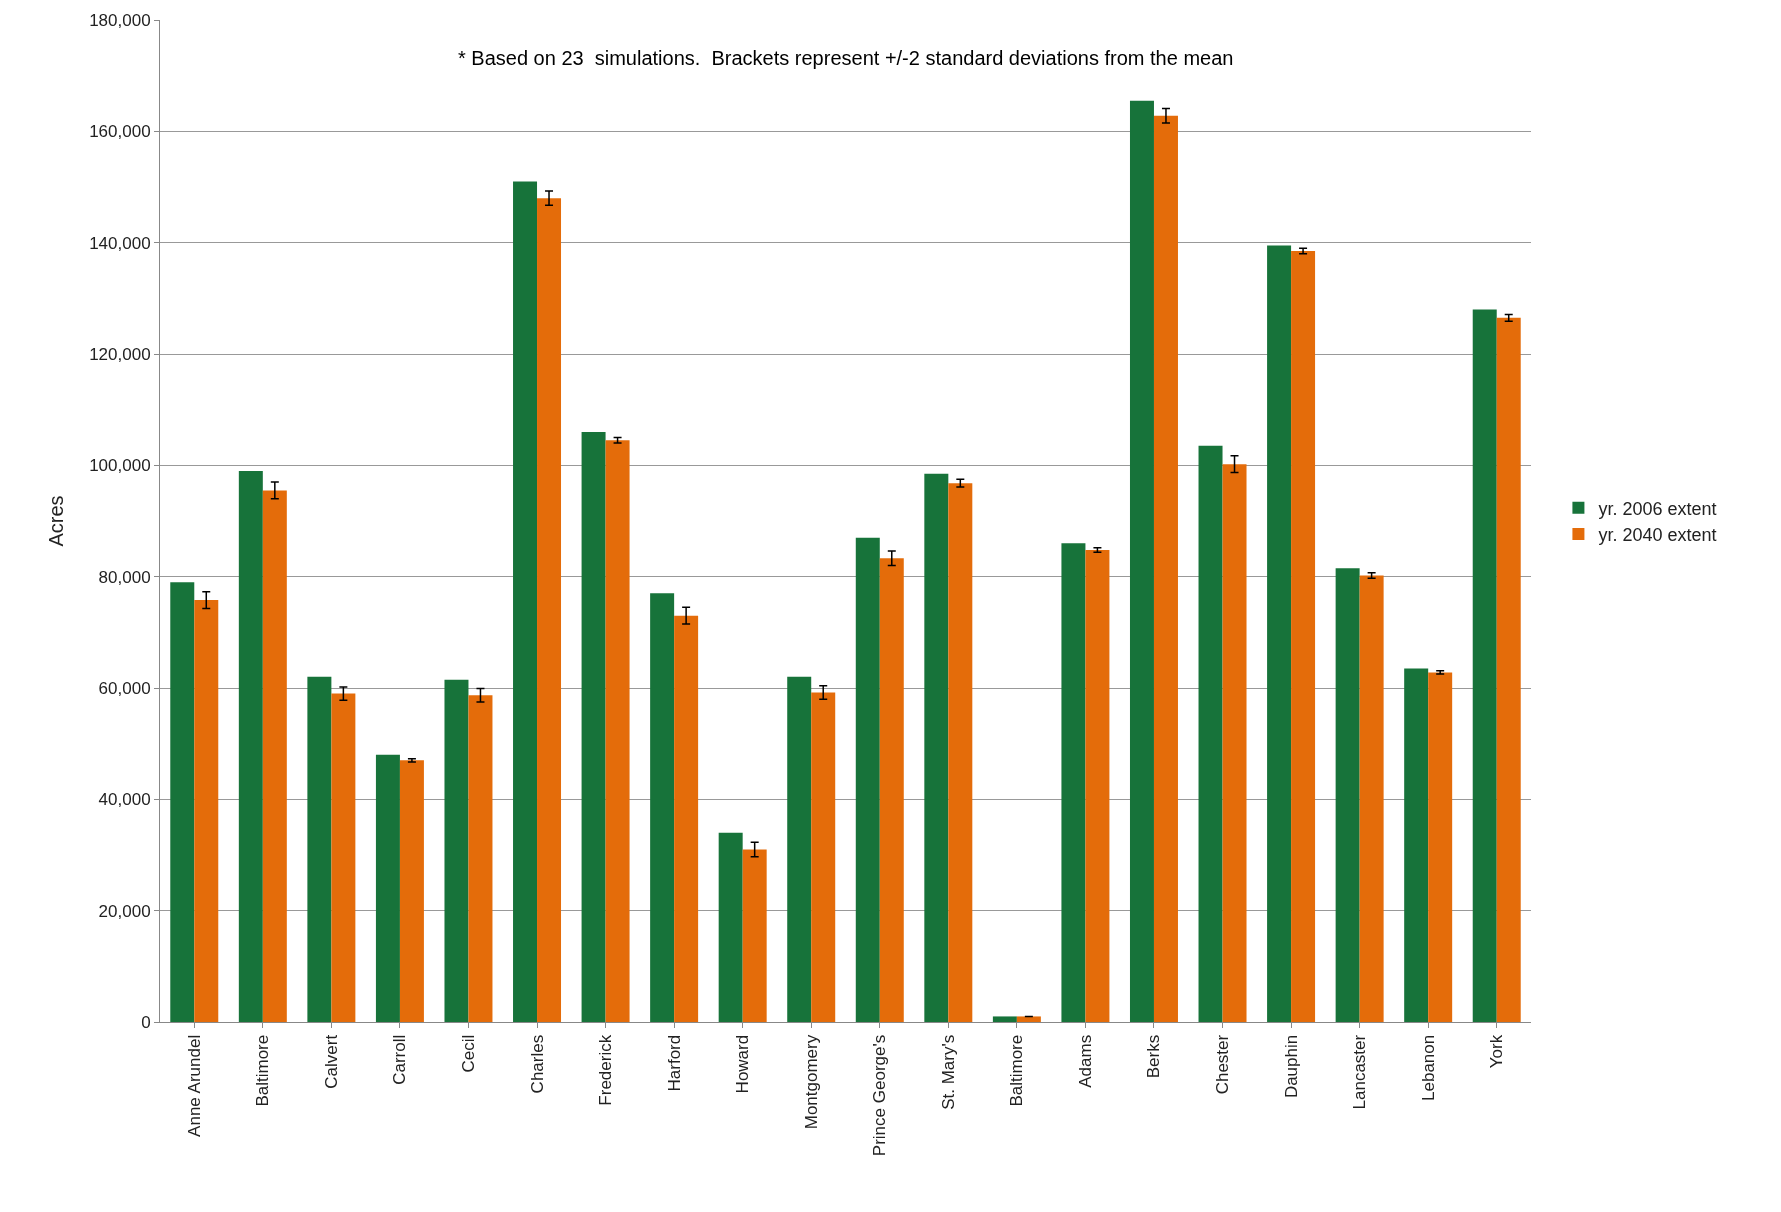  What do you see at coordinates (811, 1082) in the screenshot?
I see `x-tick-label: Montgomery` at bounding box center [811, 1082].